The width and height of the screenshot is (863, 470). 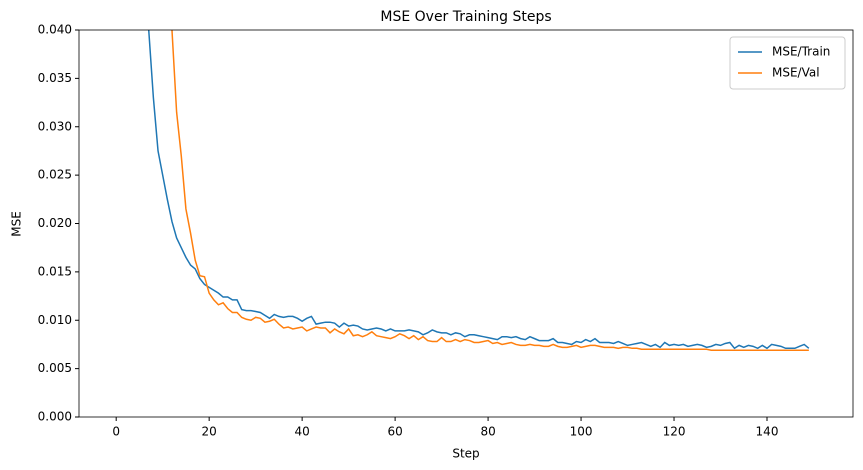 I want to click on y-tick-label: 0.020, so click(x=55, y=223).